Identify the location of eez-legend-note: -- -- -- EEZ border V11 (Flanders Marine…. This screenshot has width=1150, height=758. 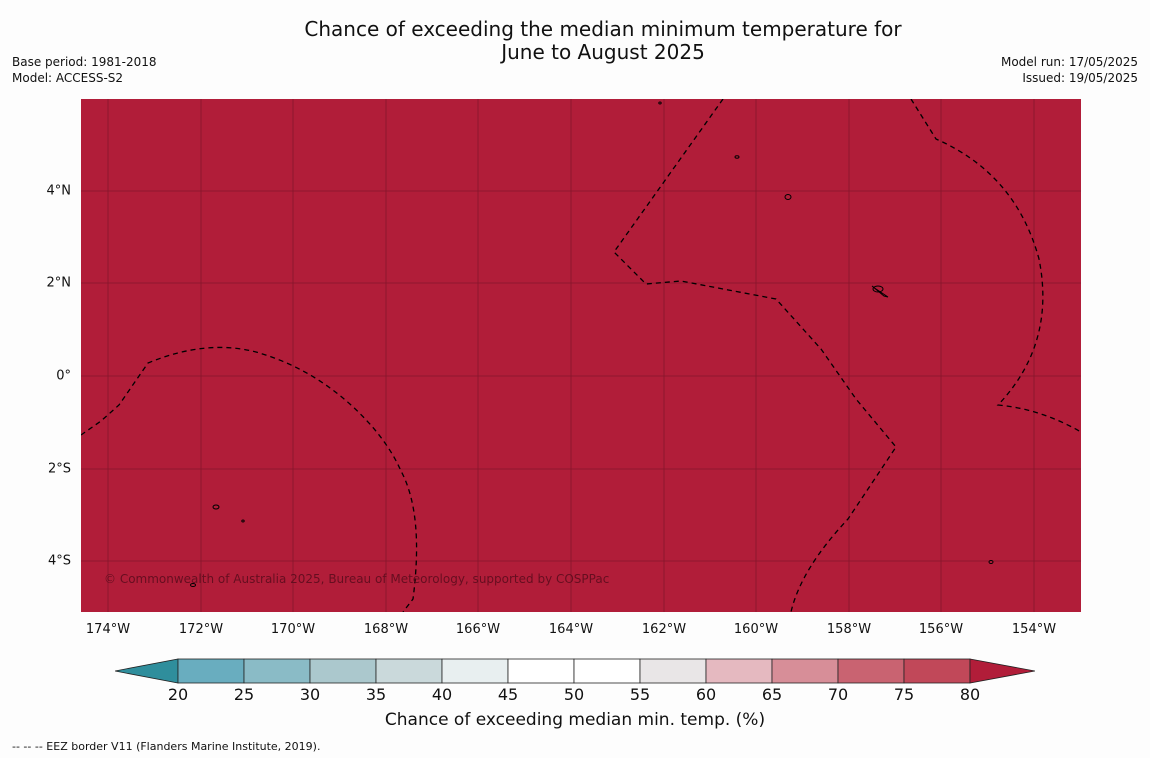
(166, 746).